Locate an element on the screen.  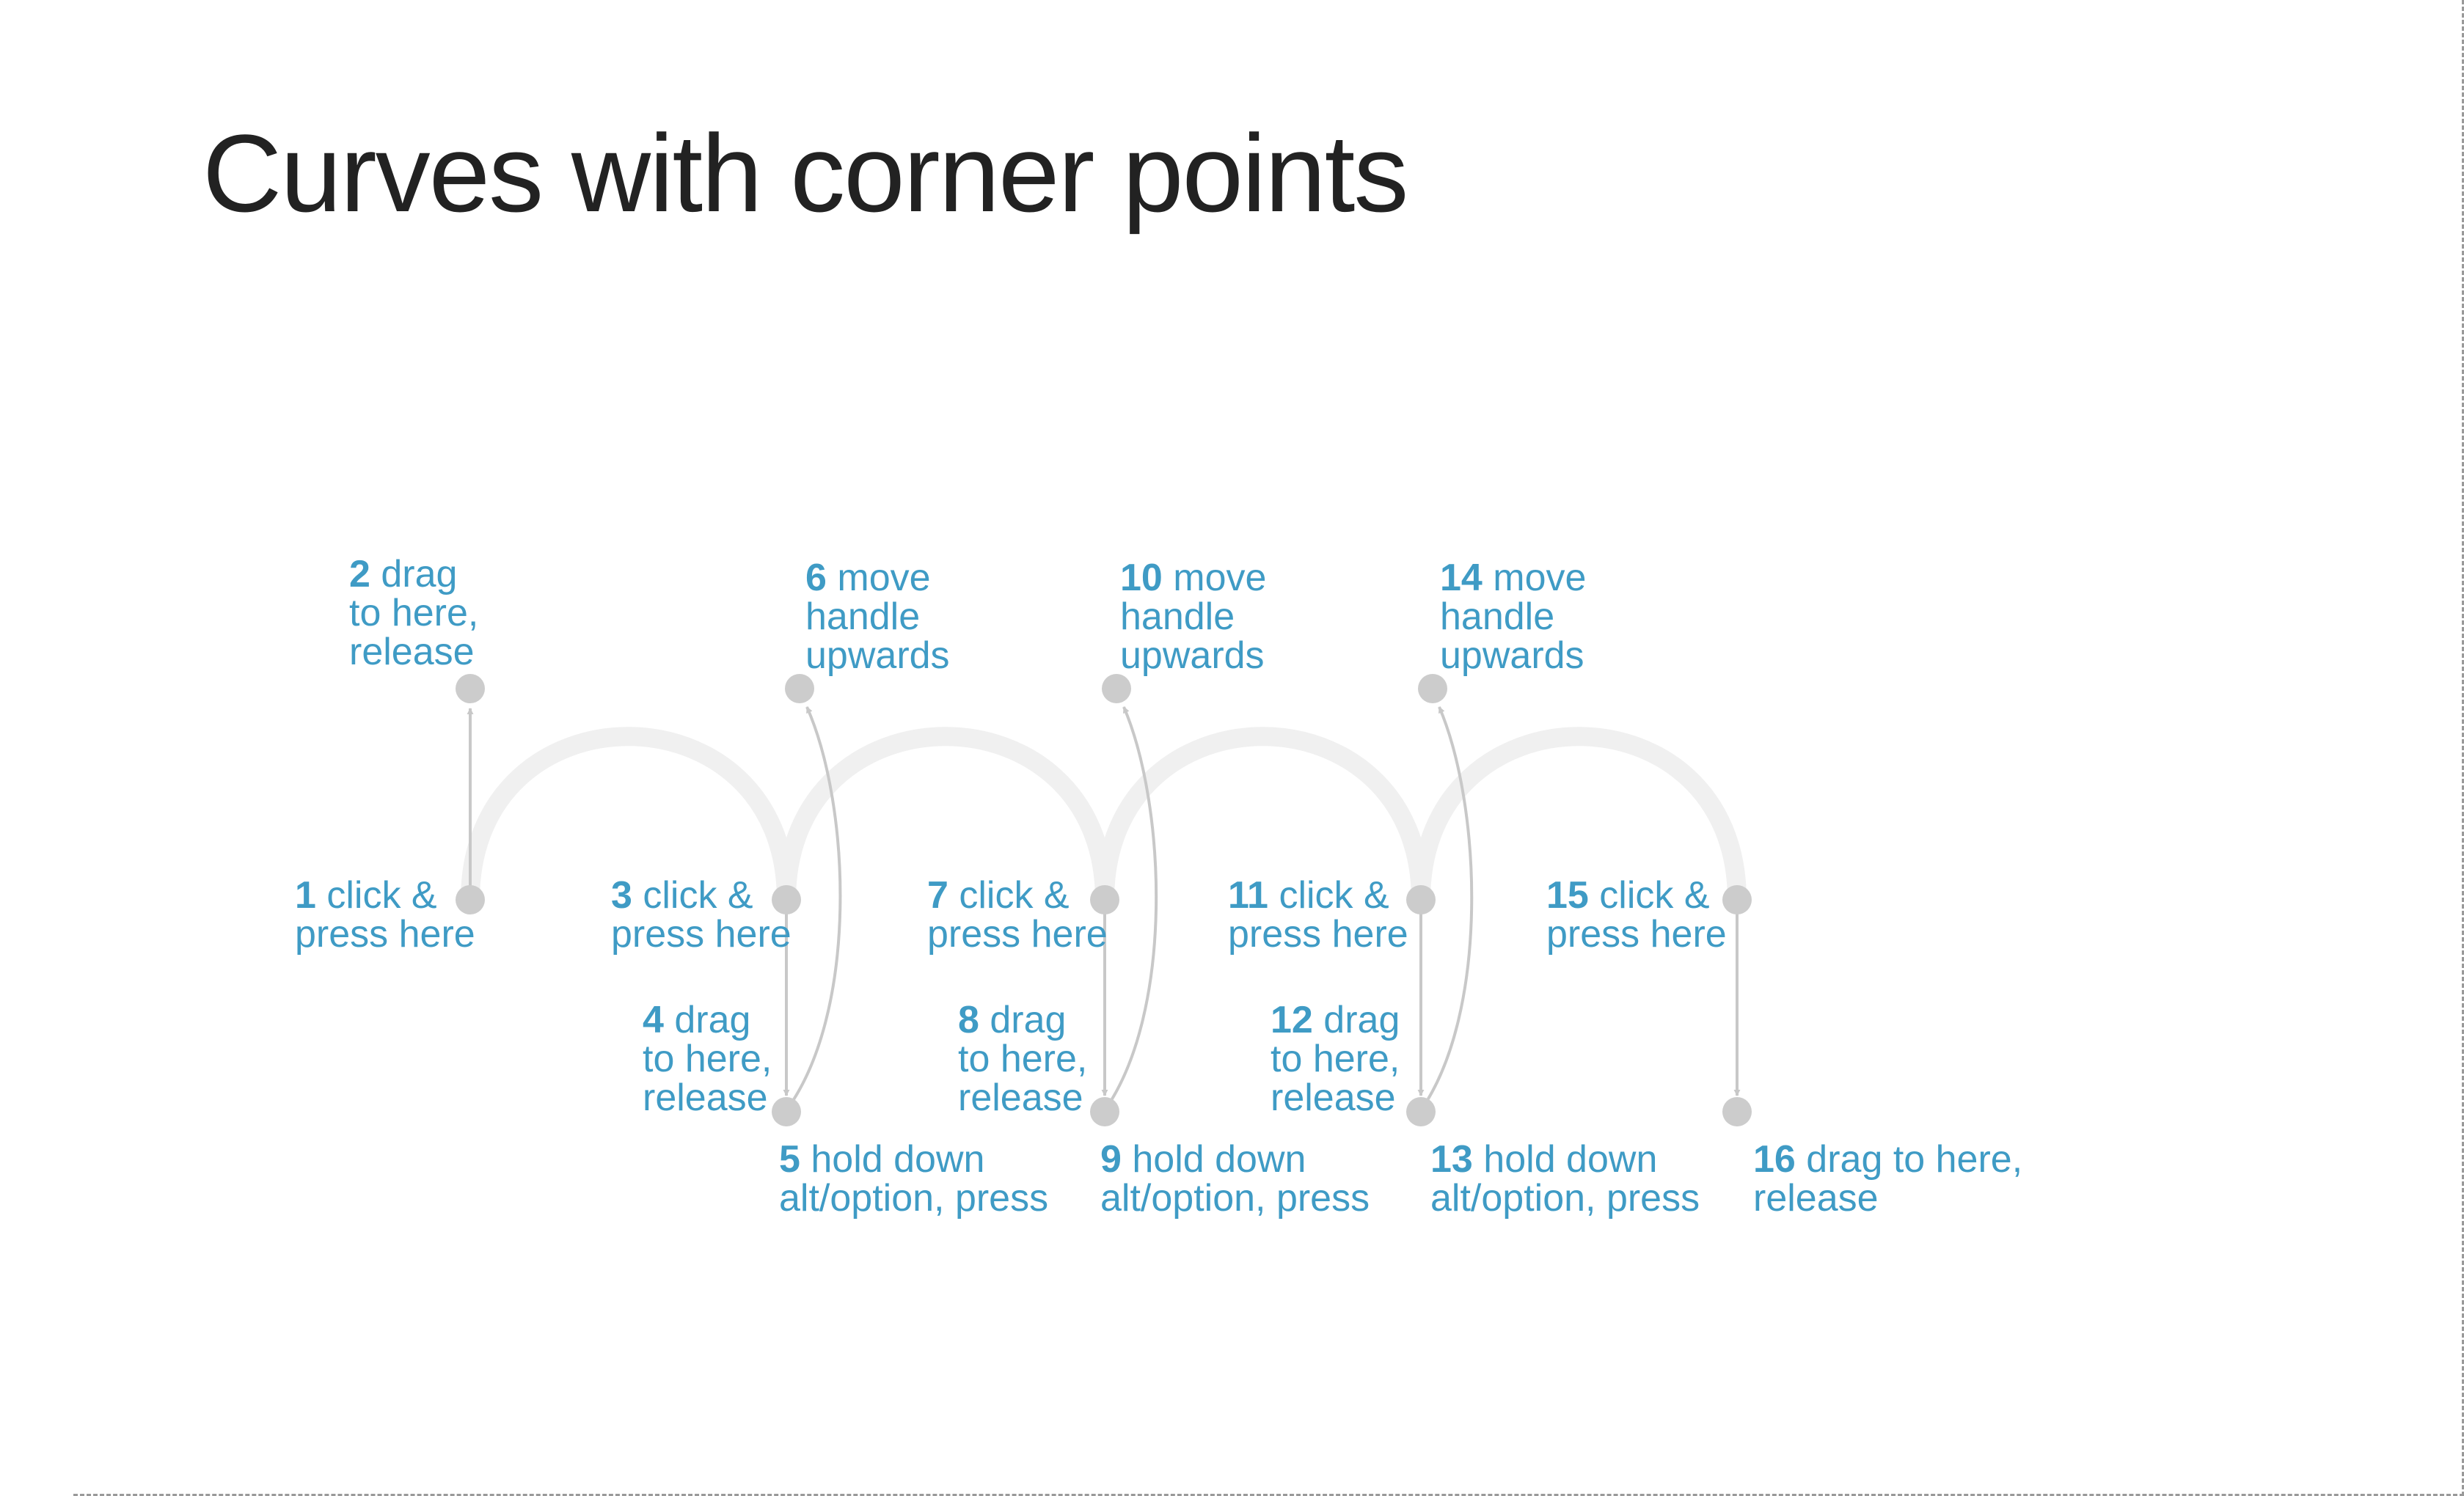
step-label-10: 10 move handle upwards is located at coordinates (1198, 617).